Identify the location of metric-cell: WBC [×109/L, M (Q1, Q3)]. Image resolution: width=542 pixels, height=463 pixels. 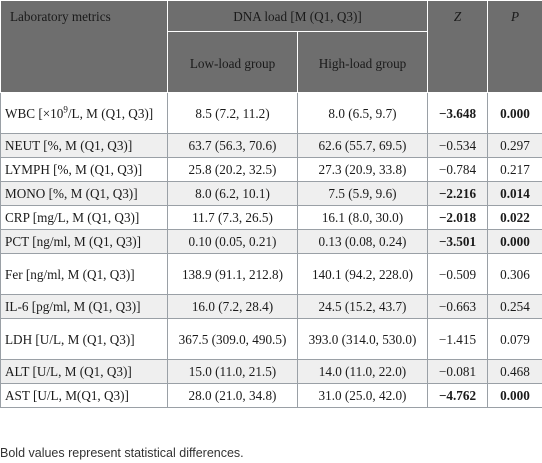
(84, 113).